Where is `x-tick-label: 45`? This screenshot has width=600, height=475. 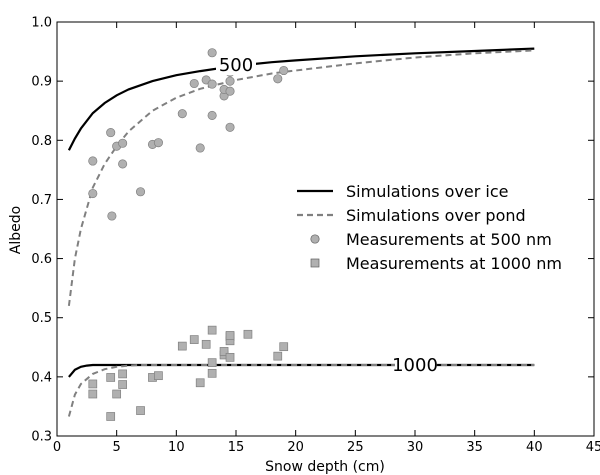 x-tick-label: 45 is located at coordinates (593, 447).